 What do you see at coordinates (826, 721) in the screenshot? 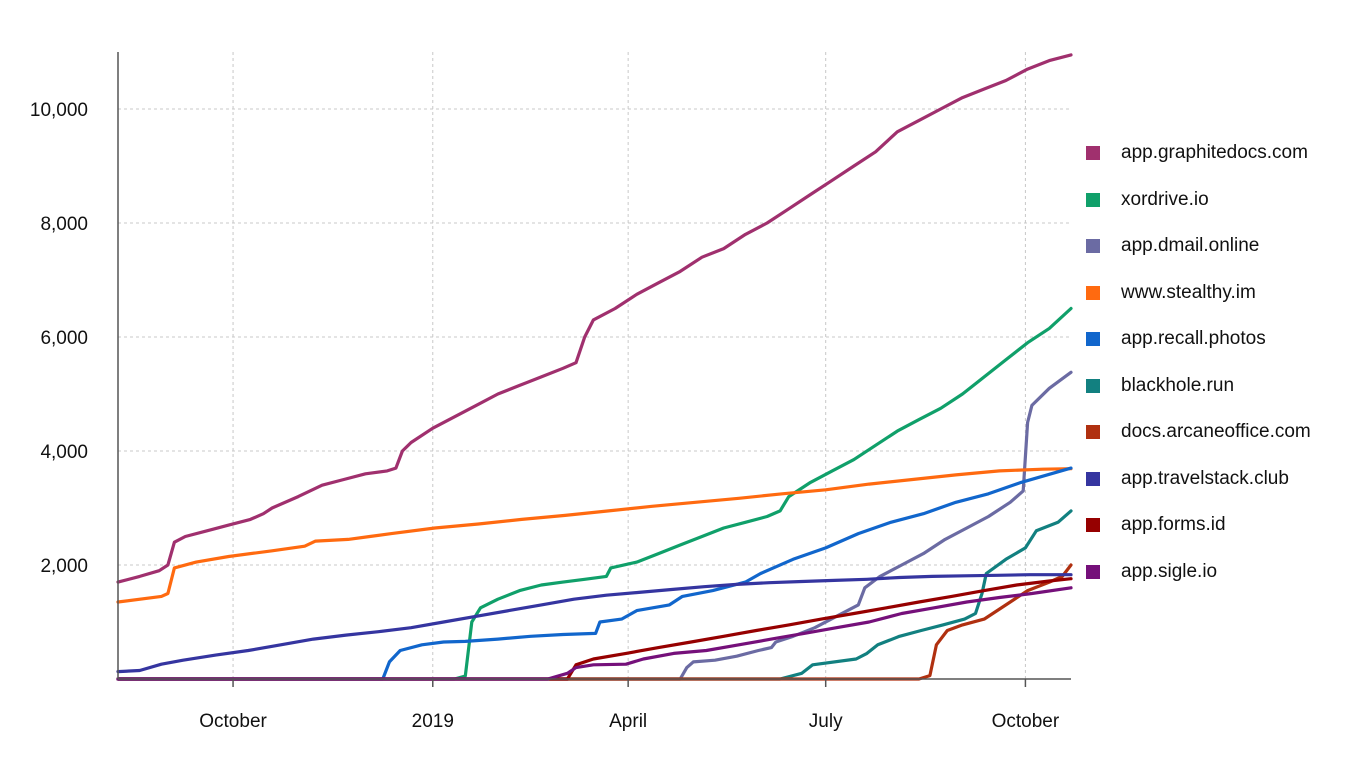
I see `x-tick-label: July` at bounding box center [826, 721].